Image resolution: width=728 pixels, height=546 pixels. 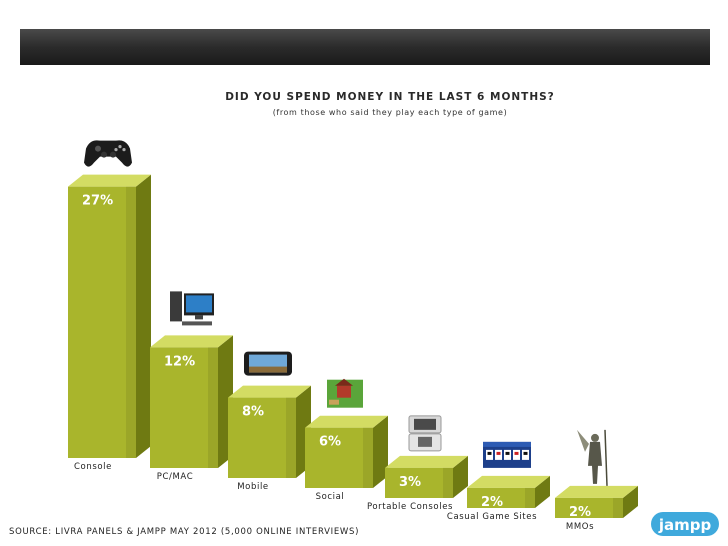 What do you see at coordinates (93, 467) in the screenshot?
I see `category-label: Console` at bounding box center [93, 467].